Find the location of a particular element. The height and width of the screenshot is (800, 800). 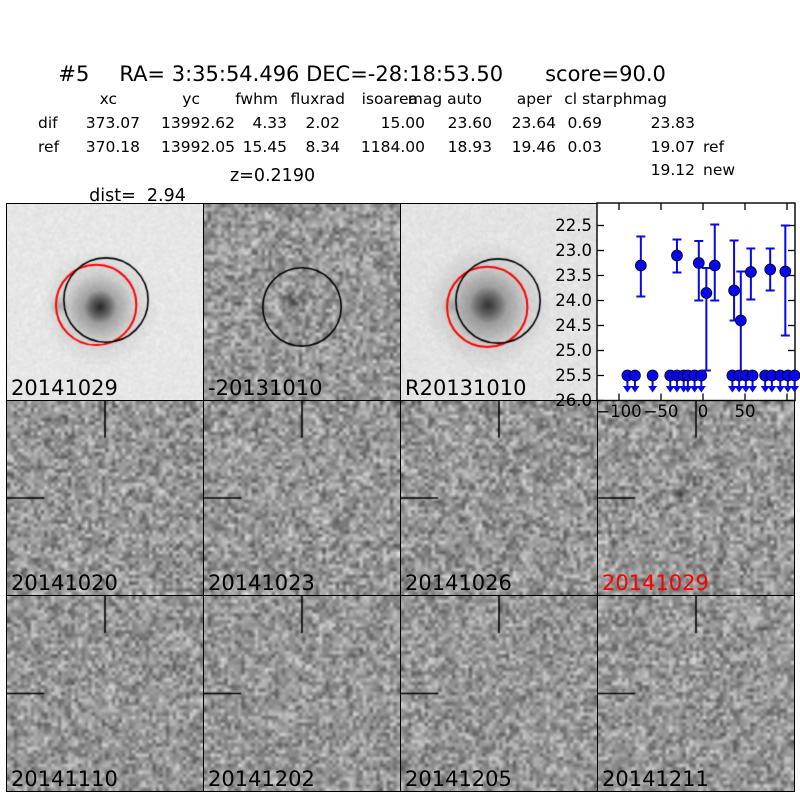

table-value: 2.02 is located at coordinates (322, 123).